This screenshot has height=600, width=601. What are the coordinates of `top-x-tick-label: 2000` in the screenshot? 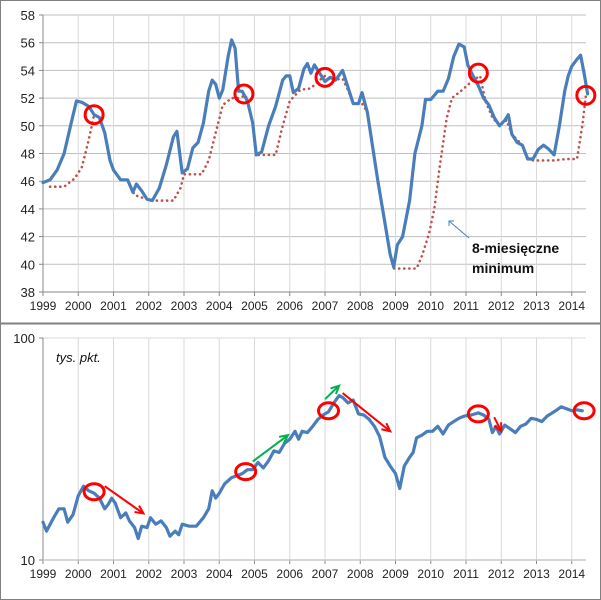 It's located at (78, 306).